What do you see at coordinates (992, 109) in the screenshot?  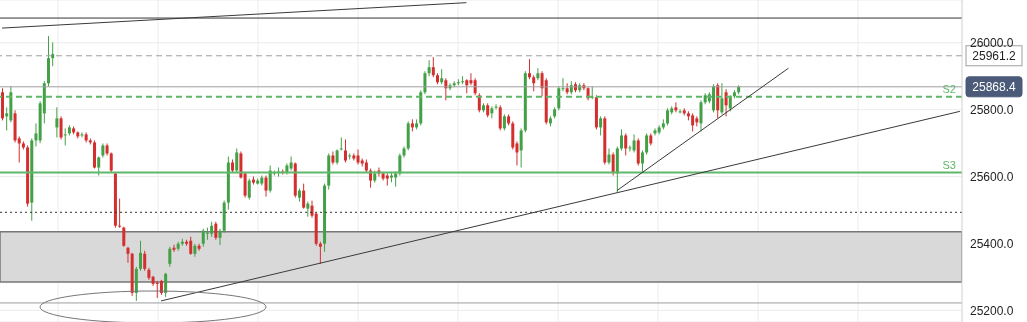 I see `y-tick-label: 25800.0` at bounding box center [992, 109].